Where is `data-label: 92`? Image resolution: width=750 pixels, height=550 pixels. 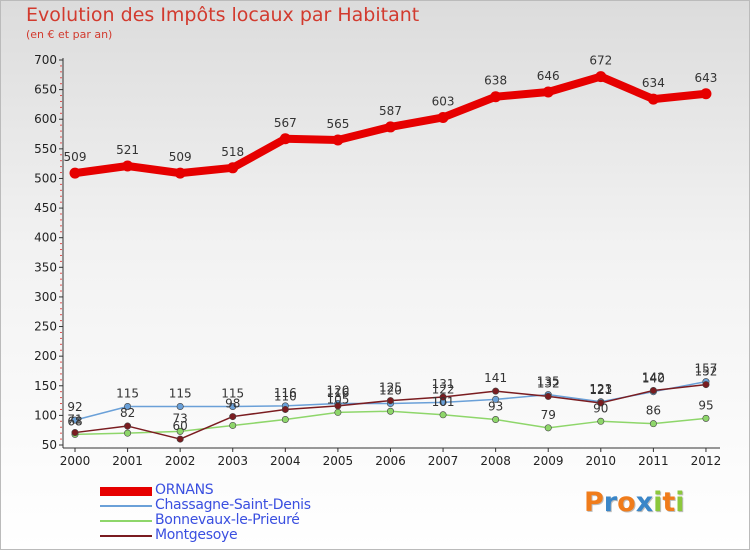 data-label: 92 is located at coordinates (74, 407).